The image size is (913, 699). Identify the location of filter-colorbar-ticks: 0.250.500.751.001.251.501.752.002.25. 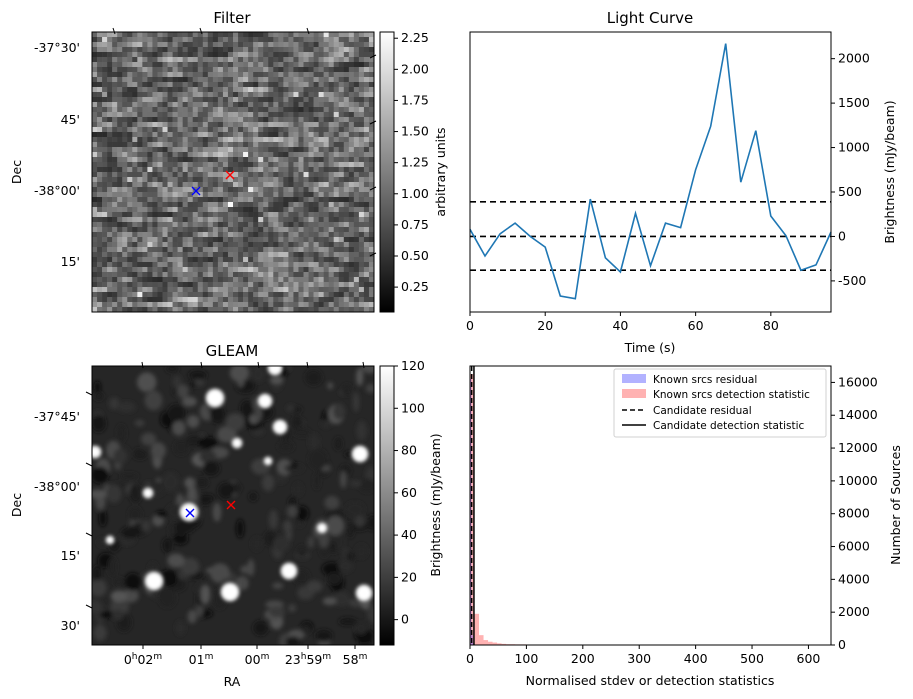
(411, 162).